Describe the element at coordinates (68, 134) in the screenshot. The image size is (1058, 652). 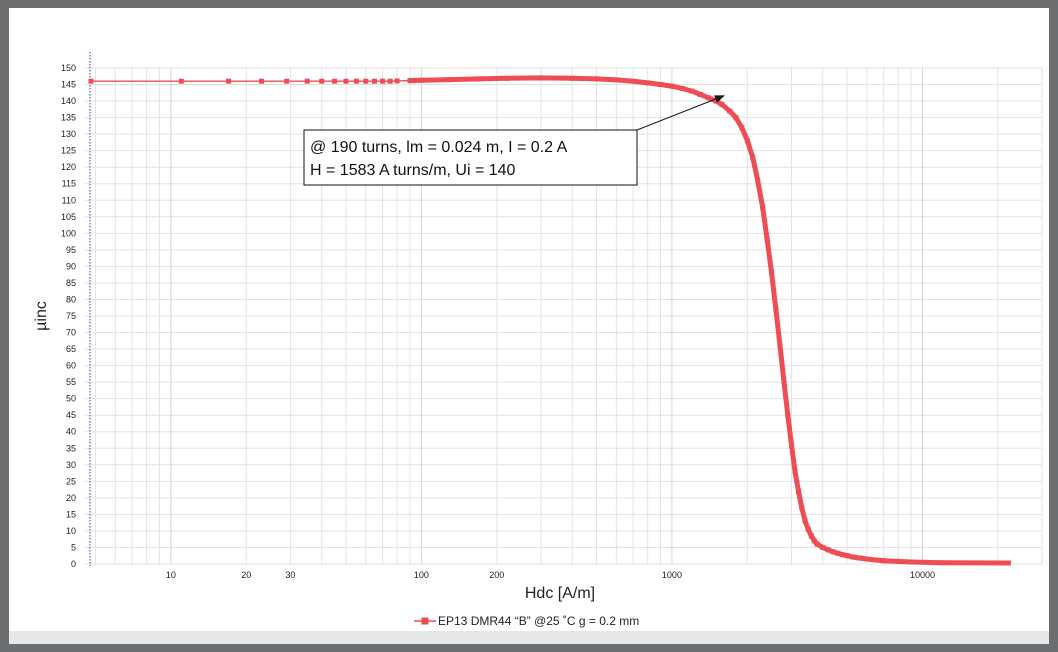
I see `y-tick-label: 130` at that location.